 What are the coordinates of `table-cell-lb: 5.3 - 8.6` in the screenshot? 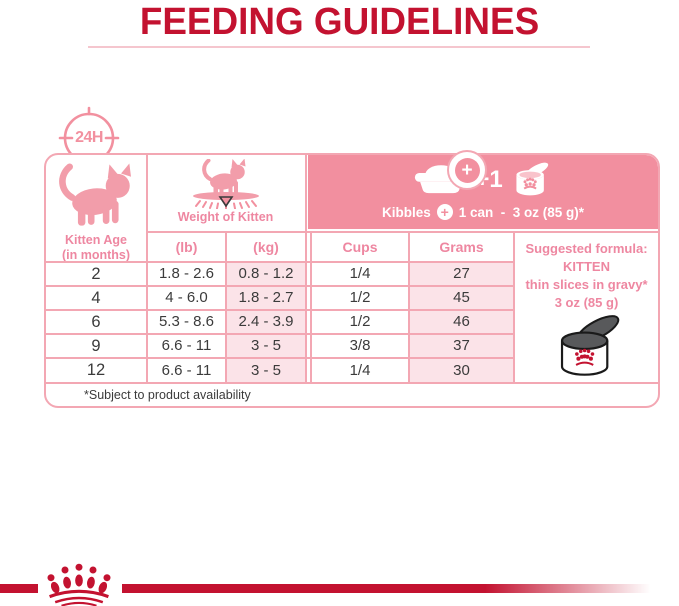 It's located at (186, 321).